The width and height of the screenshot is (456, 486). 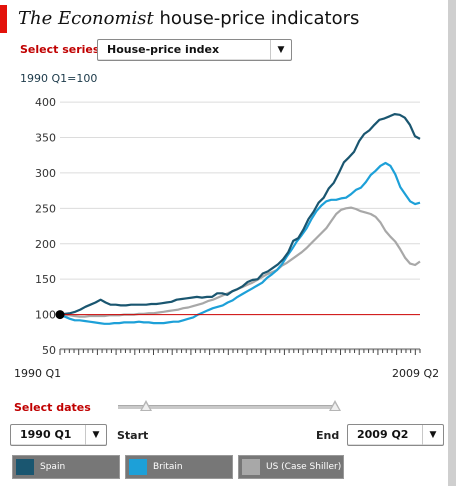 I want to click on legend-item-us: US (Case Shiller), so click(x=291, y=467).